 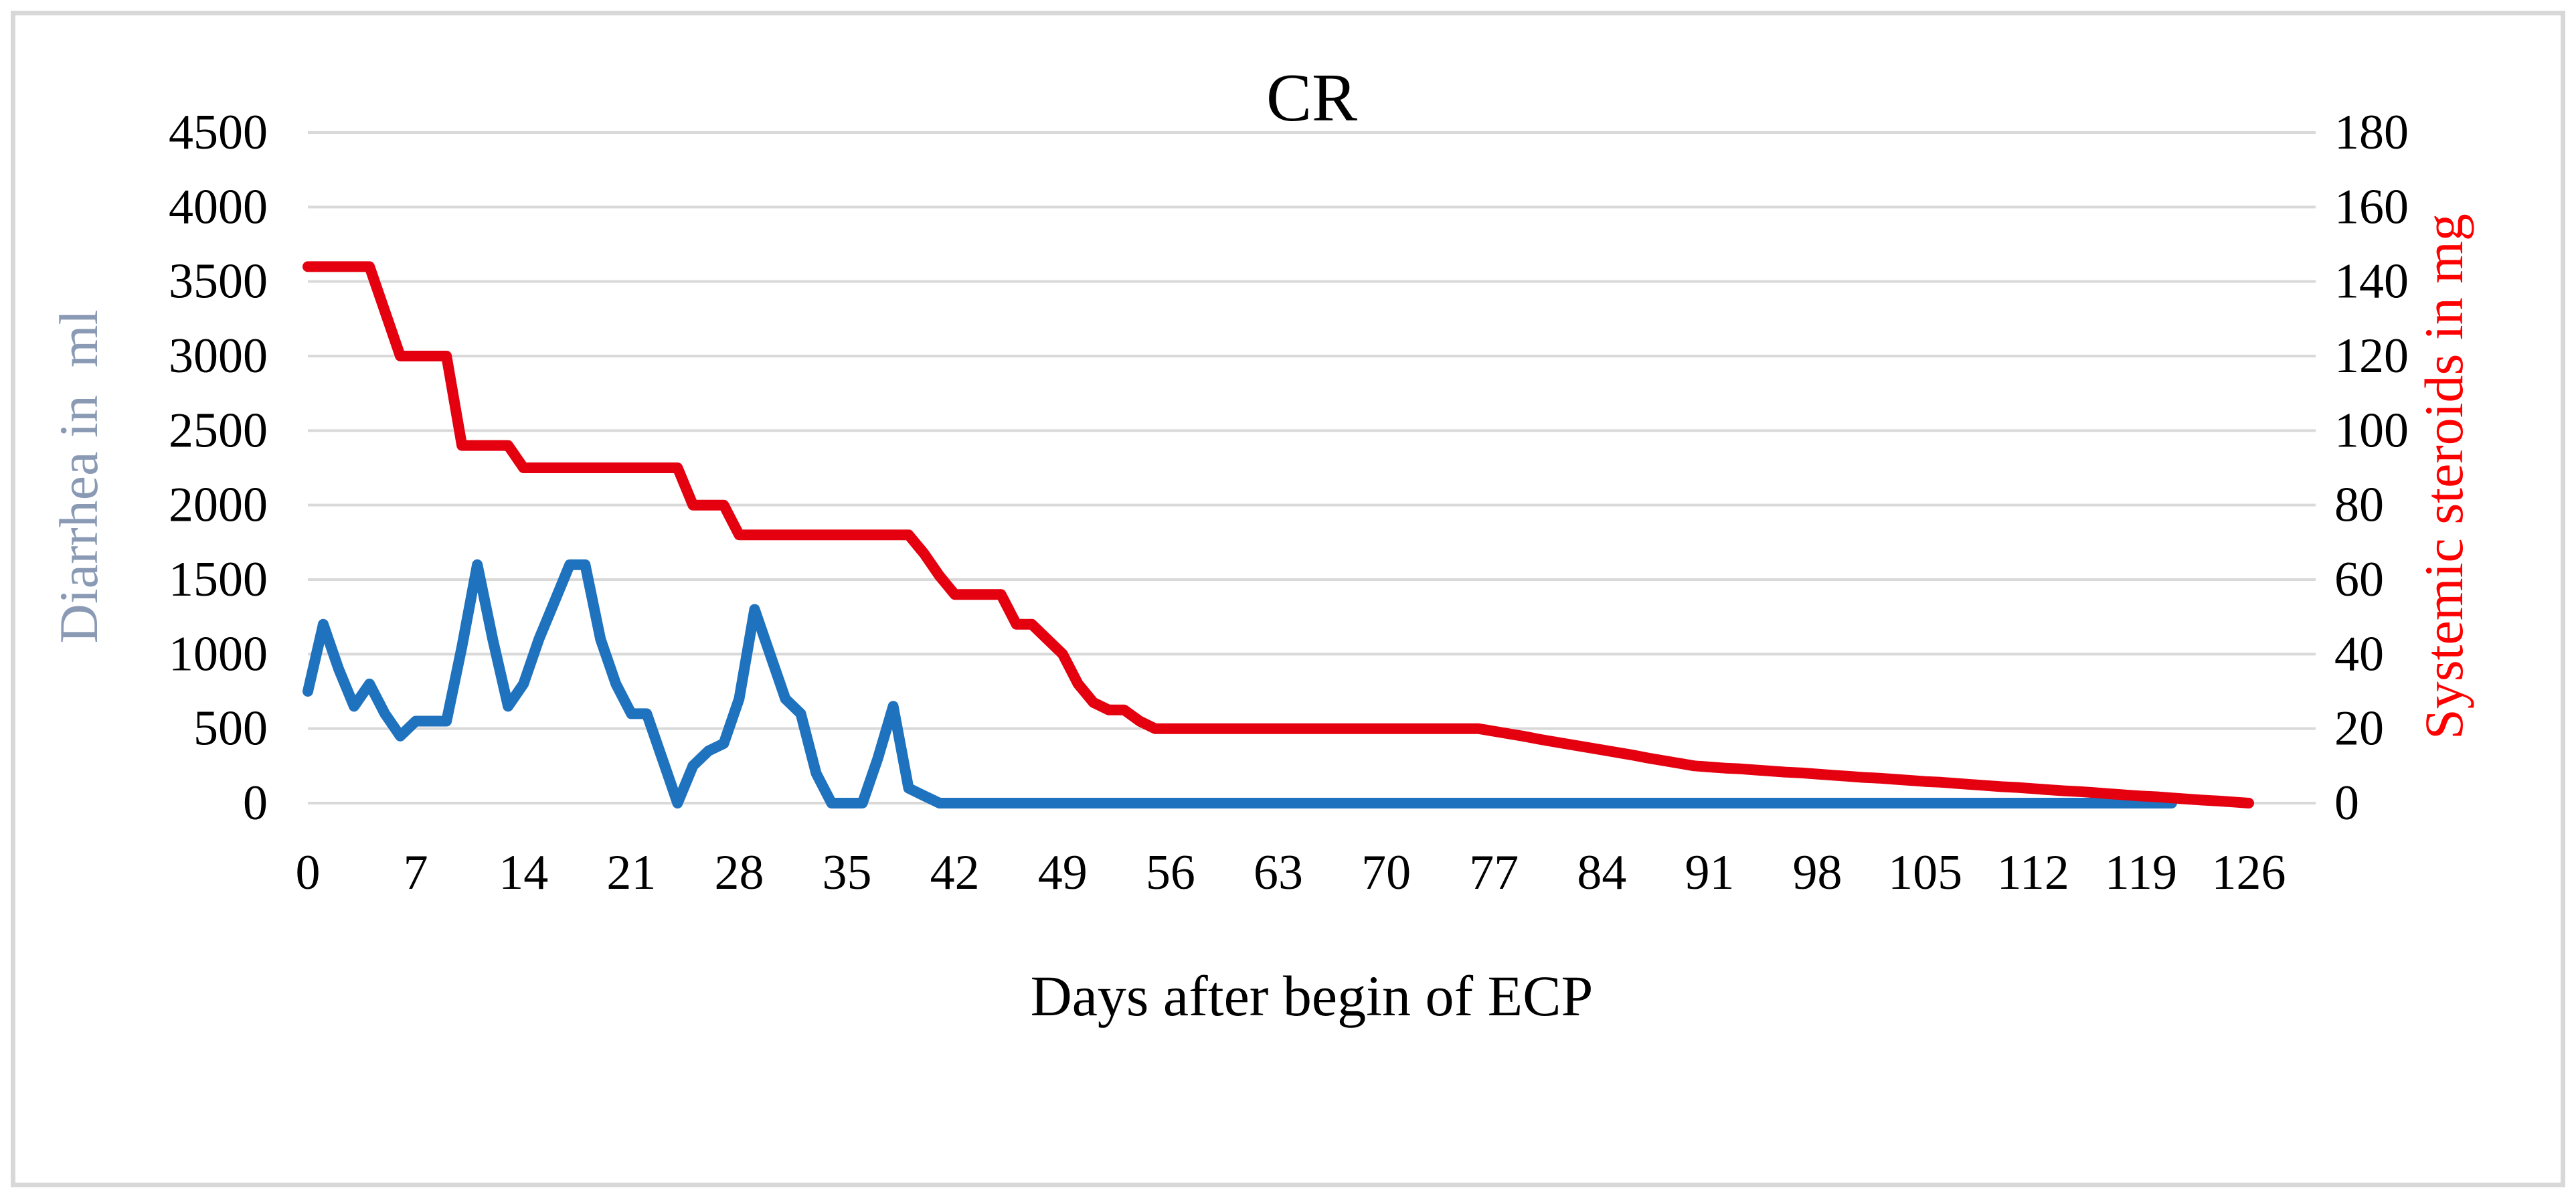 I want to click on right-axis-tick-labels: 0 20 40 60 80 100 120 140 160 180, so click(x=2371, y=468).